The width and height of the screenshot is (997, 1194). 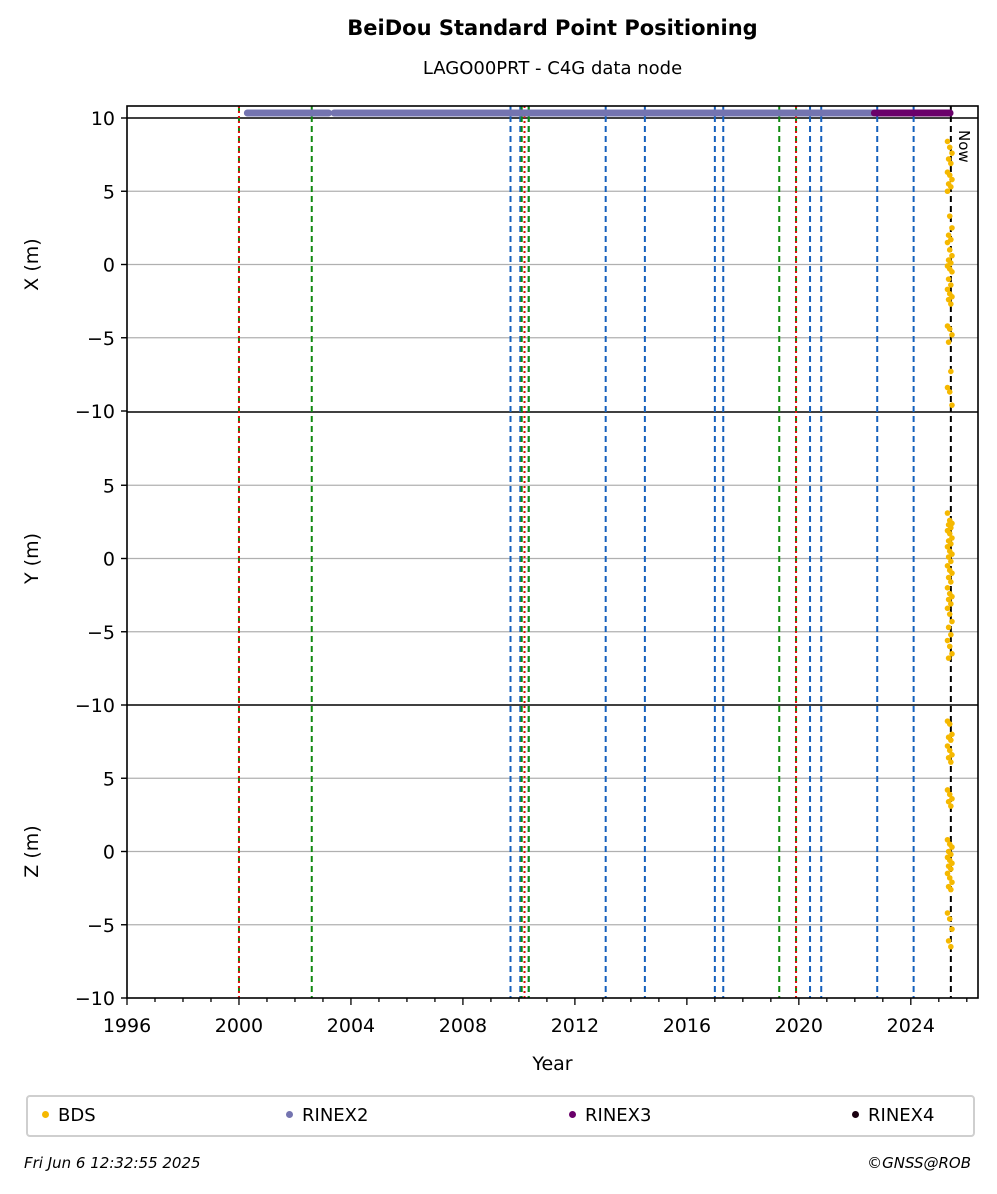 I want to click on x-axis-label: Year, so click(x=551, y=1064).